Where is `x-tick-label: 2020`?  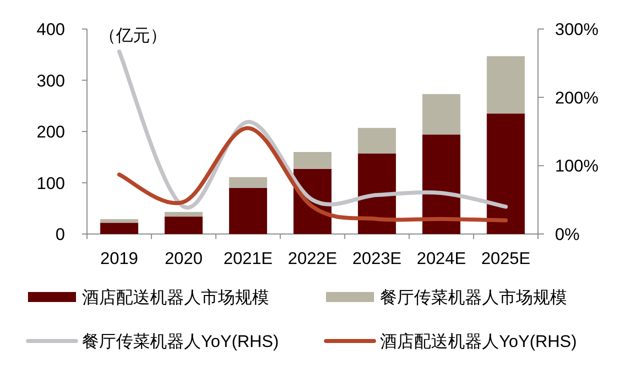
x-tick-label: 2020 is located at coordinates (183, 258).